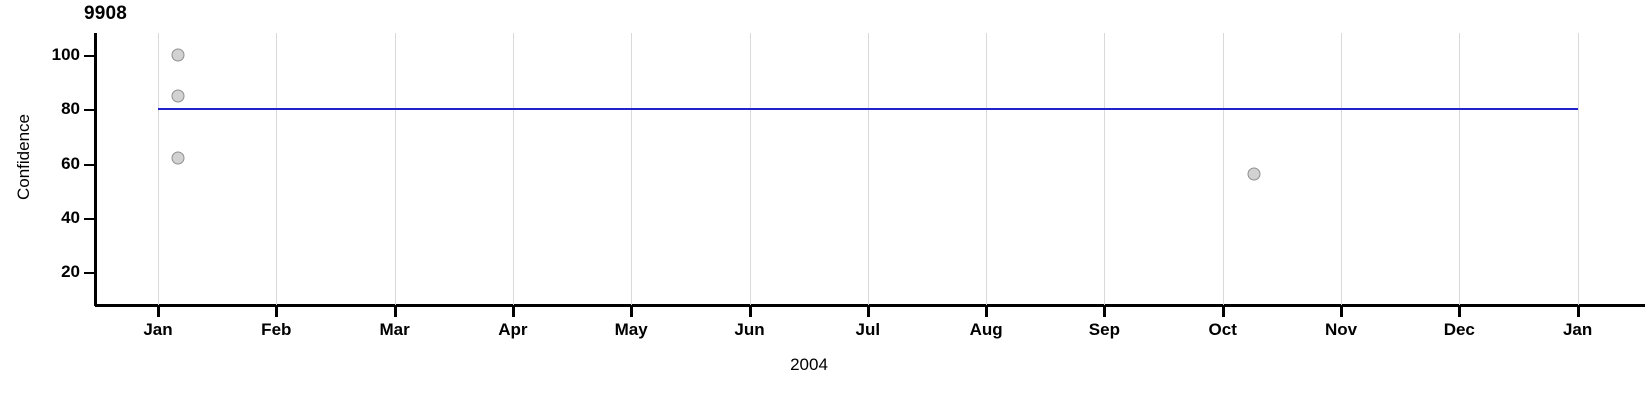  Describe the element at coordinates (809, 364) in the screenshot. I see `x-axis-label: 2004` at that location.